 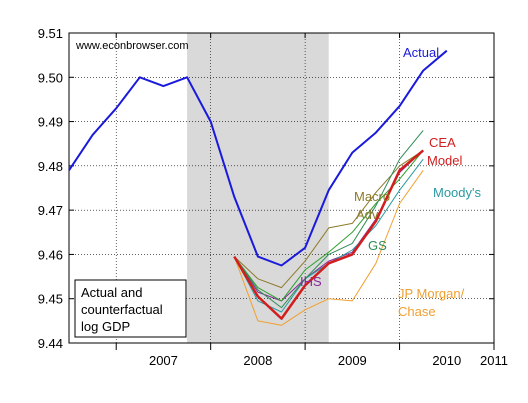 What do you see at coordinates (372, 196) in the screenshot?
I see `annotation-label: Macro` at bounding box center [372, 196].